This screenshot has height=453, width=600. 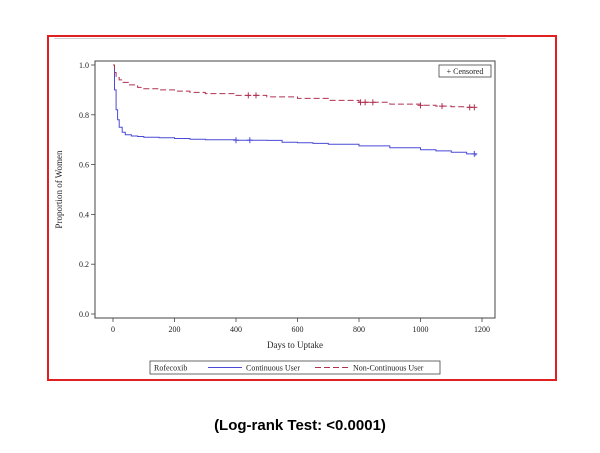 What do you see at coordinates (421, 329) in the screenshot?
I see `x-tick-label: 1000` at bounding box center [421, 329].